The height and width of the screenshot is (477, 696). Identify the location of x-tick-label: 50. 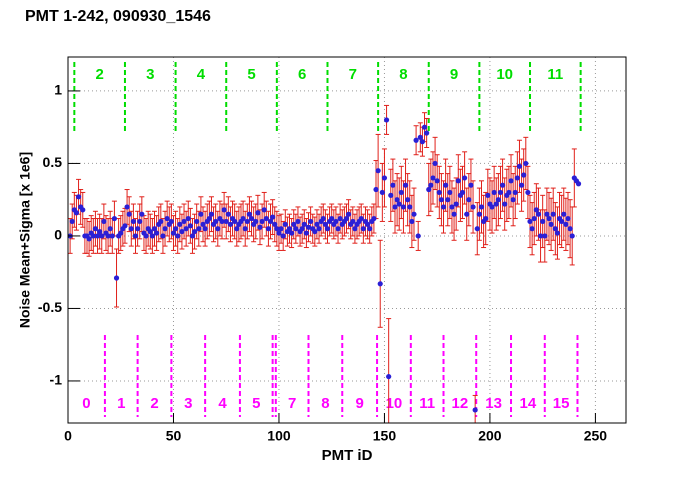
(174, 436).